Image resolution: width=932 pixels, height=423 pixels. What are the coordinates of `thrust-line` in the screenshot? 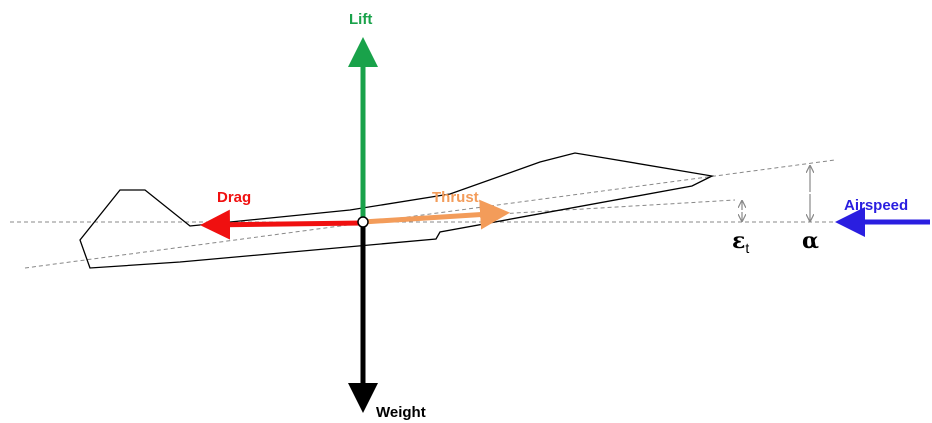 It's located at (549, 211).